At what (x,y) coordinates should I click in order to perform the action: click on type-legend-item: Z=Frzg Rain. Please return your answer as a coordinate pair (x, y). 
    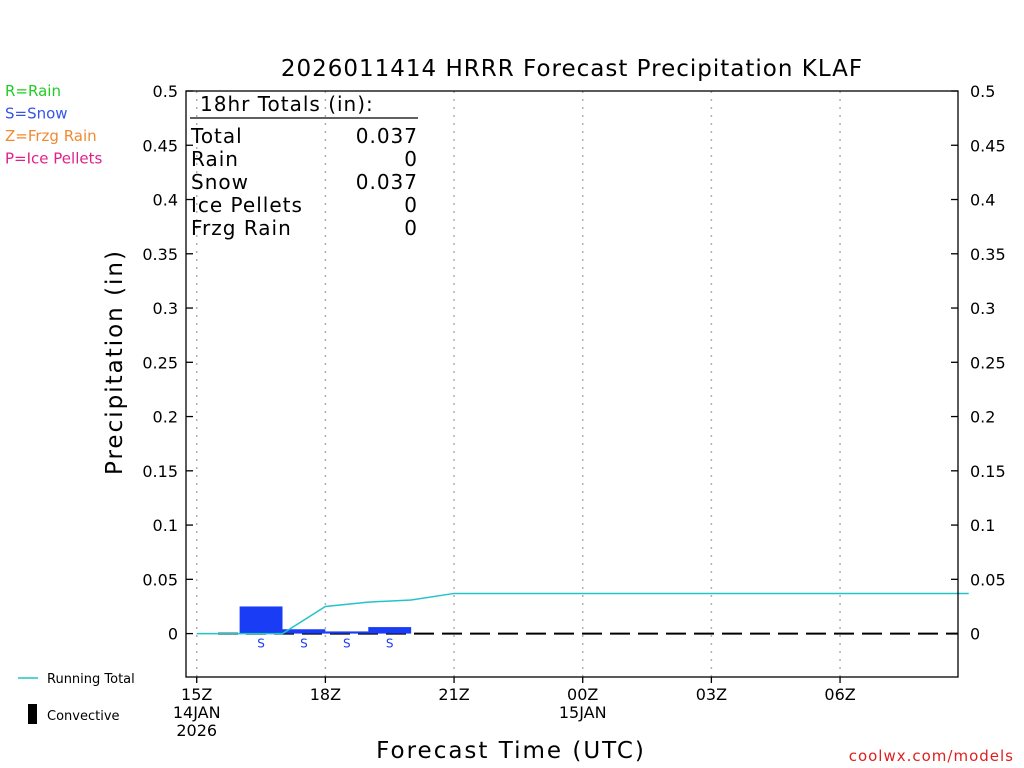
    Looking at the image, I should click on (51, 136).